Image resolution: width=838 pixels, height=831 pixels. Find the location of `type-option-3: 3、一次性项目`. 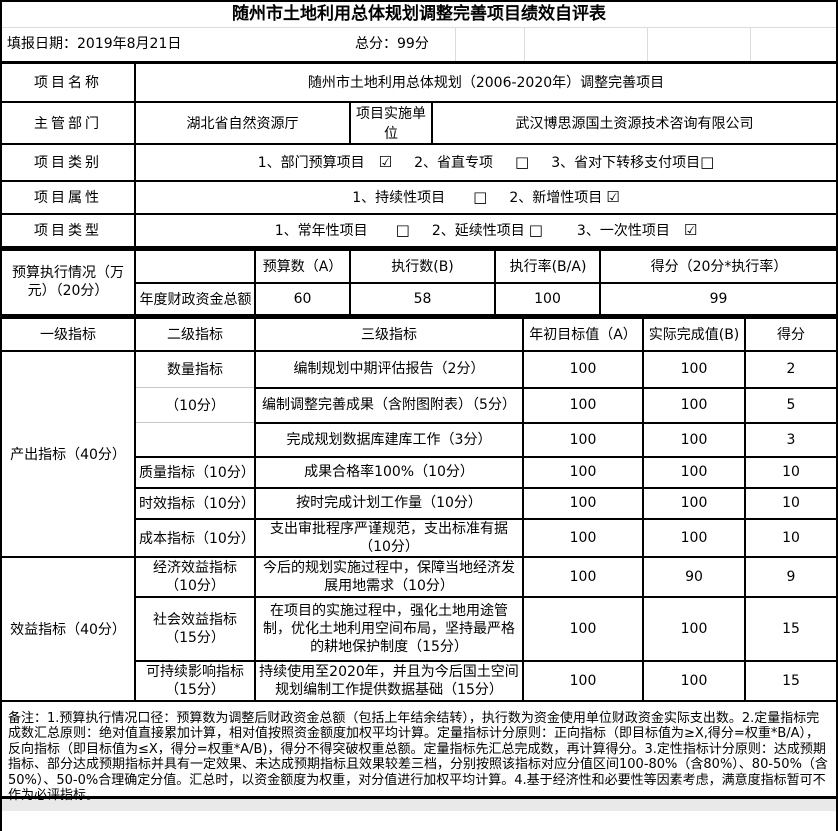

type-option-3: 3、一次性项目 is located at coordinates (623, 231).